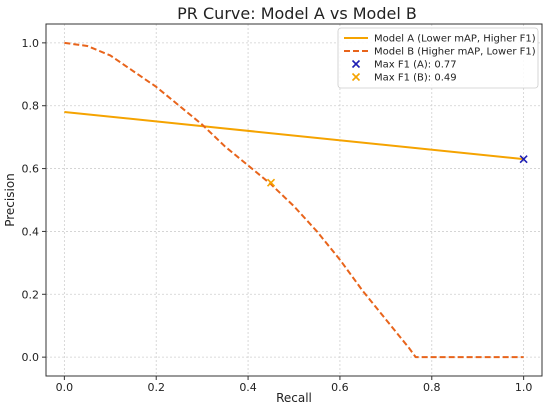 Image resolution: width=550 pixels, height=412 pixels. What do you see at coordinates (297, 13) in the screenshot?
I see `chart-title: PR Curve: Model A vs Model B` at bounding box center [297, 13].